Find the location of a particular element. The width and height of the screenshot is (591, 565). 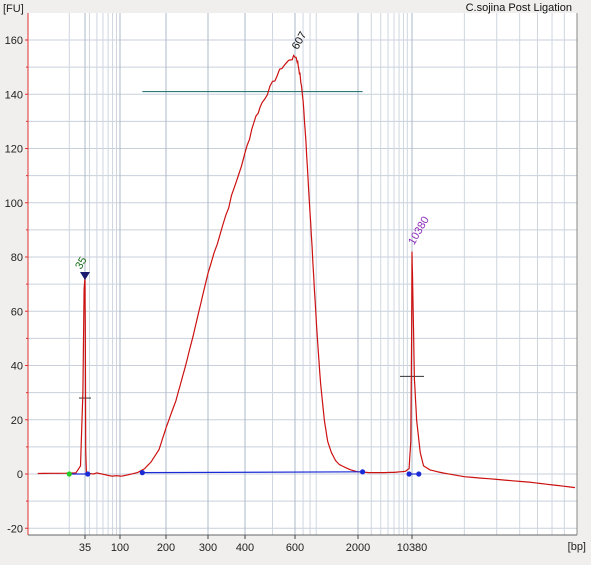

y-tick-label: 0 is located at coordinates (20, 475).